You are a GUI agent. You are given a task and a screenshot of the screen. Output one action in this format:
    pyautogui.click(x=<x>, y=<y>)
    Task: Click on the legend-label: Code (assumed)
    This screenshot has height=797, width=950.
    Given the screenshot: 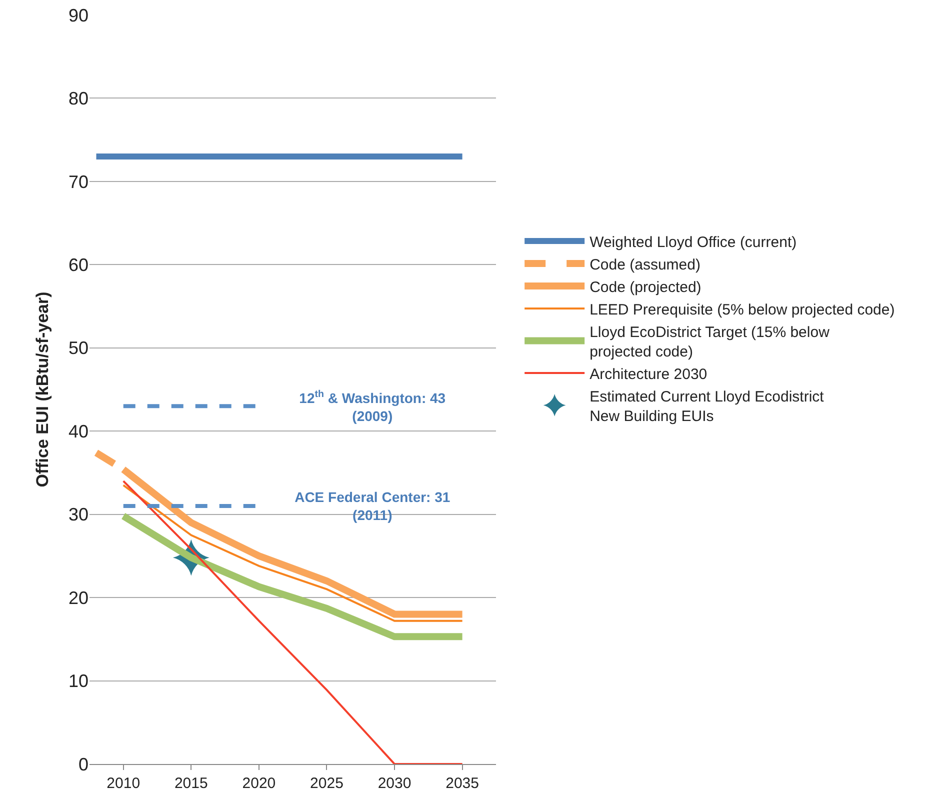 What is the action you would take?
    pyautogui.click(x=645, y=265)
    